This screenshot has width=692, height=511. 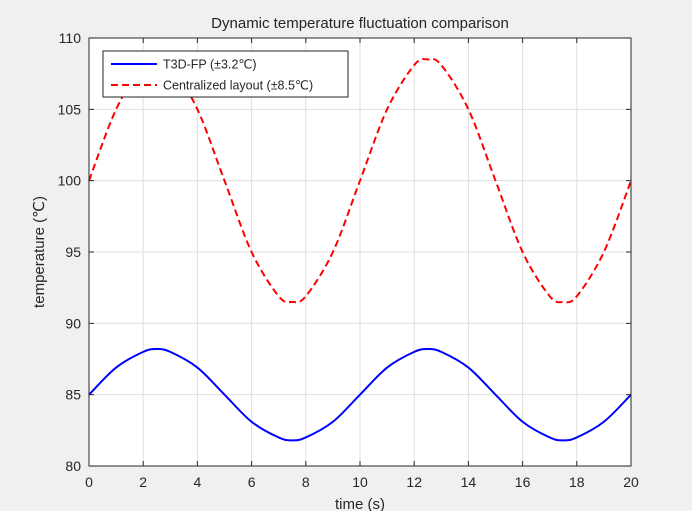 I want to click on x-tick-label: 6, so click(x=252, y=482).